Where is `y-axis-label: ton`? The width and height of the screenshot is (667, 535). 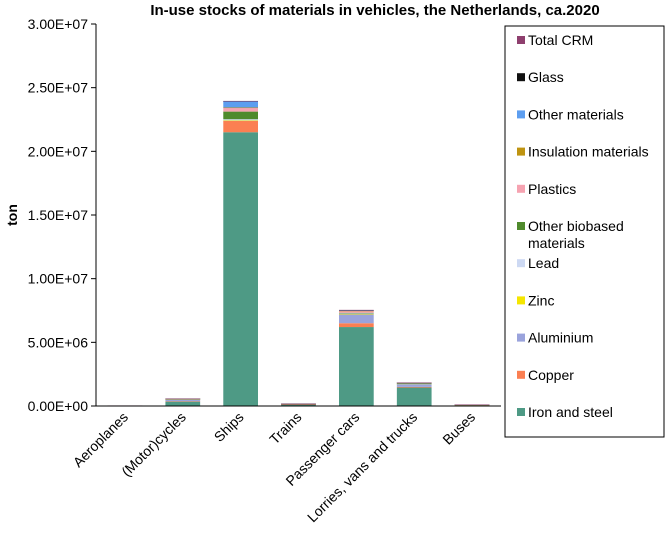
y-axis-label: ton is located at coordinates (12, 215).